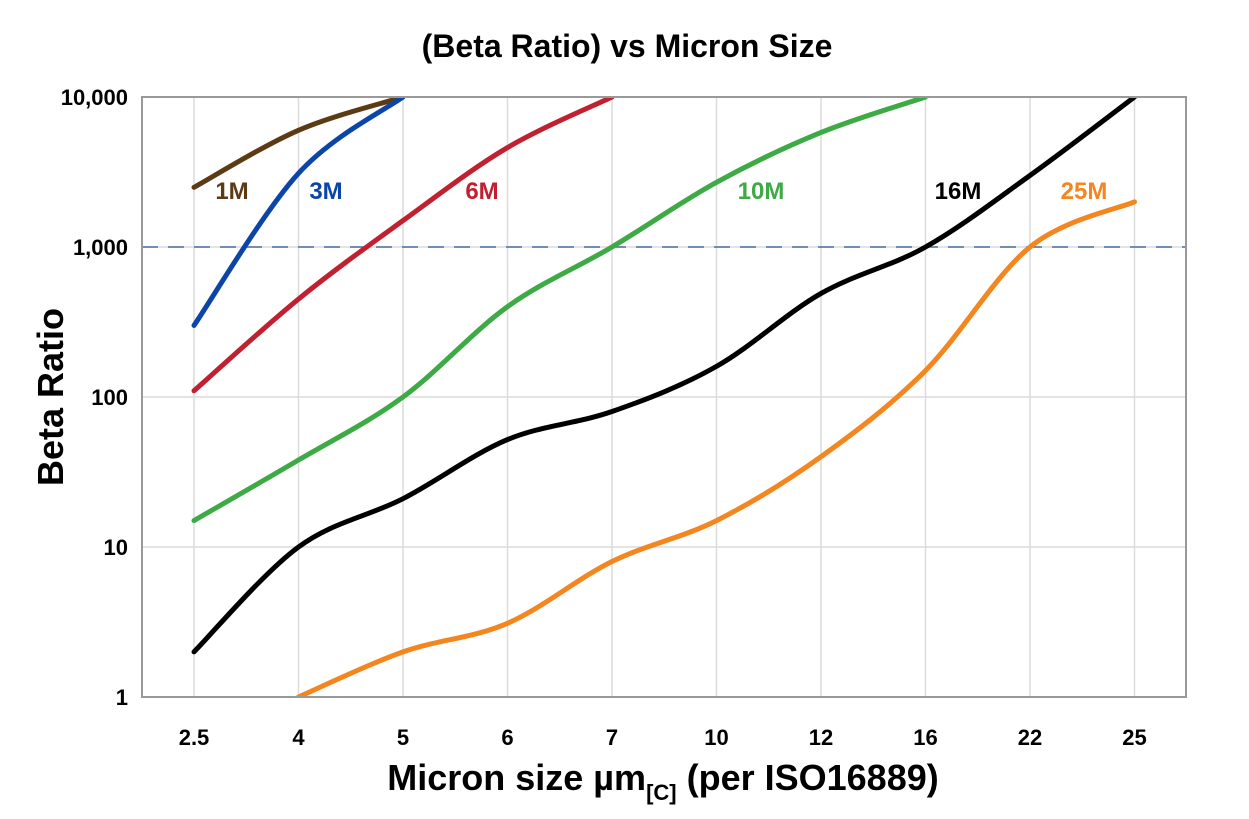 This screenshot has width=1249, height=819. I want to click on series-line-6M, so click(403, 245).